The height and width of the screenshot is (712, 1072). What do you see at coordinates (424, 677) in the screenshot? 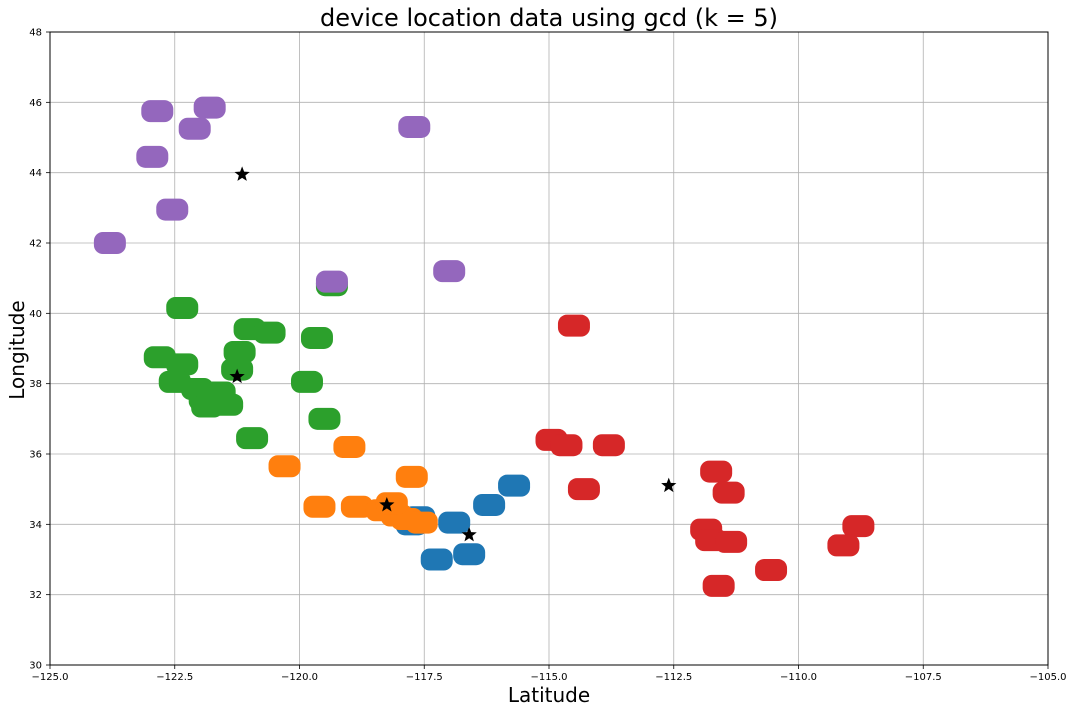
I see `x-tick-label: −117.5` at bounding box center [424, 677].